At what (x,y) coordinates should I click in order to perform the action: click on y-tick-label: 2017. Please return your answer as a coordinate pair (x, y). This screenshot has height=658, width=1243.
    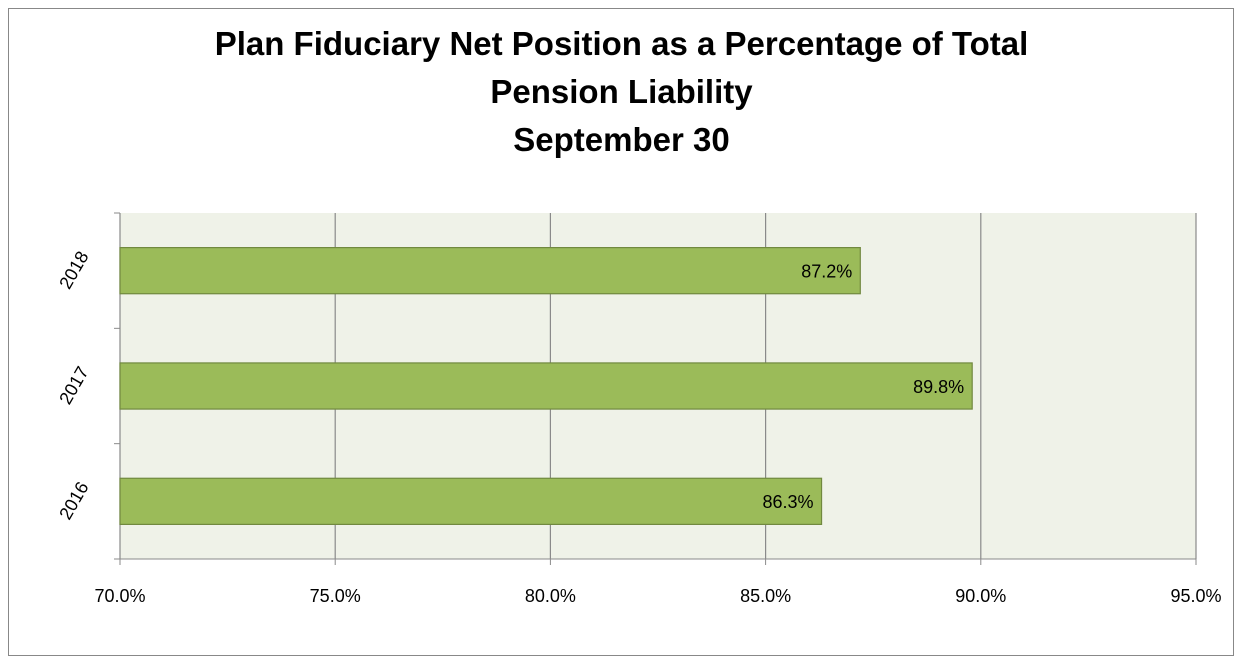
    Looking at the image, I should click on (73, 385).